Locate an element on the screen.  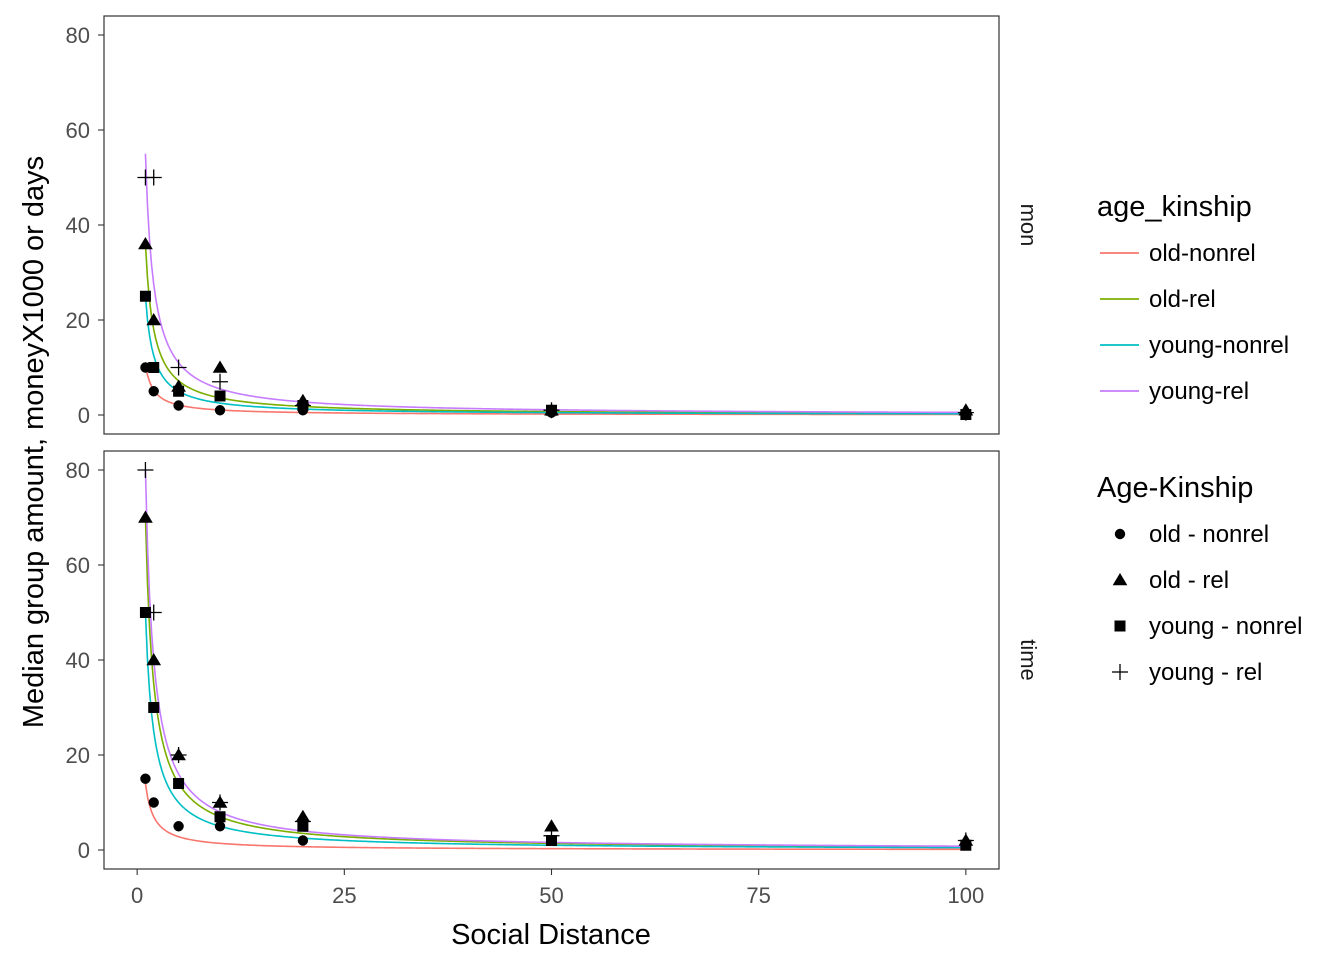
x-tick-label: 25 is located at coordinates (344, 895).